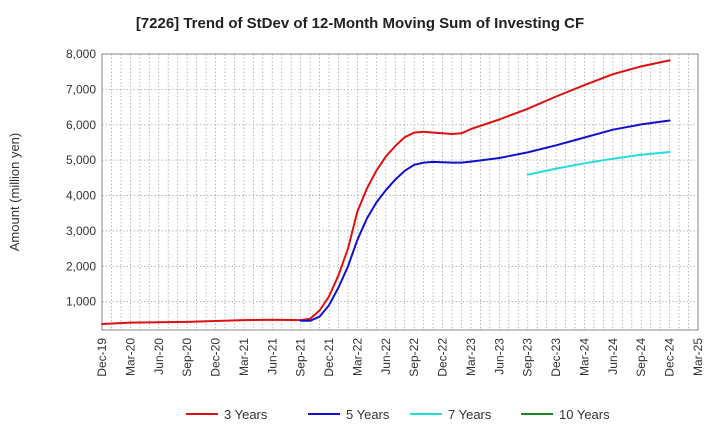 This screenshot has width=720, height=440. What do you see at coordinates (368, 414) in the screenshot?
I see `legend-label: 5 Years` at bounding box center [368, 414].